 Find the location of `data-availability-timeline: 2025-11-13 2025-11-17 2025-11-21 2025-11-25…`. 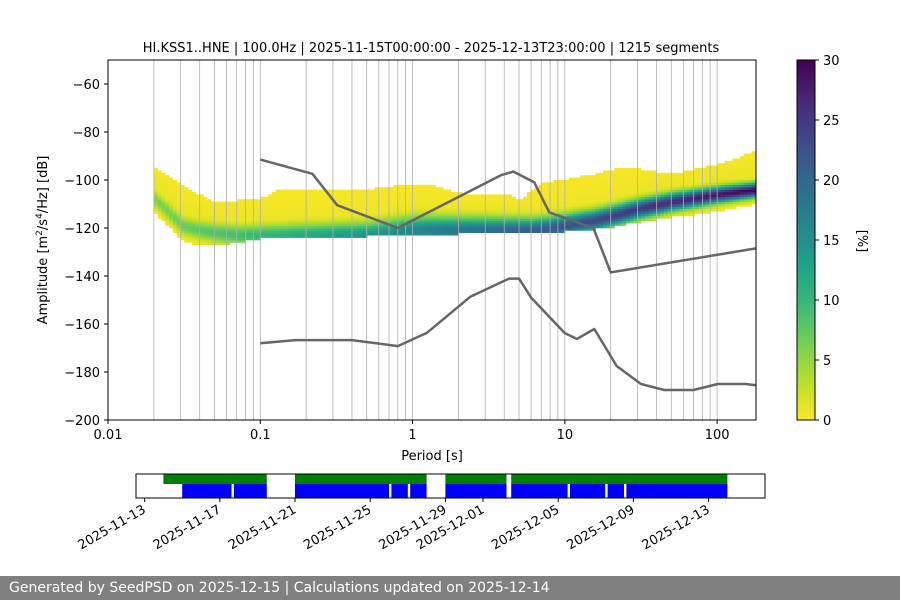

data-availability-timeline: 2025-11-13 2025-11-17 2025-11-21 2025-11-25… is located at coordinates (421, 513).